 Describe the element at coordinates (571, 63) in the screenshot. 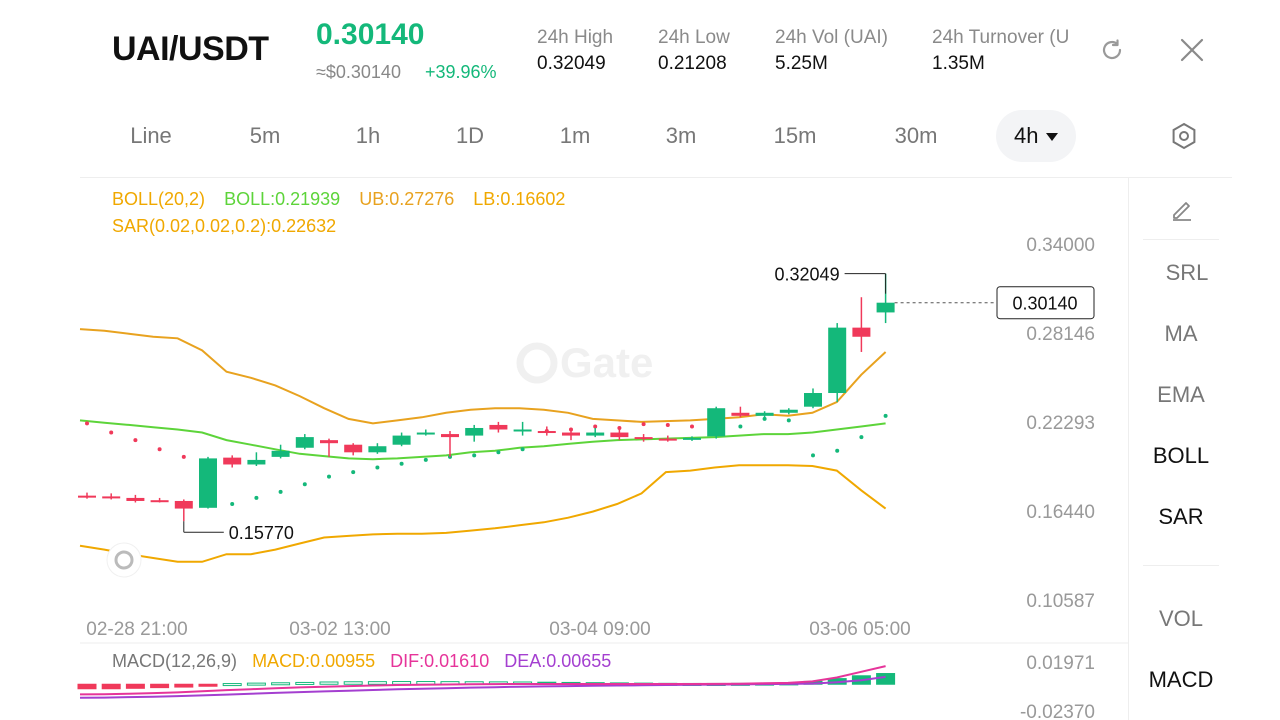

I see `stat-value: 0.32049` at that location.